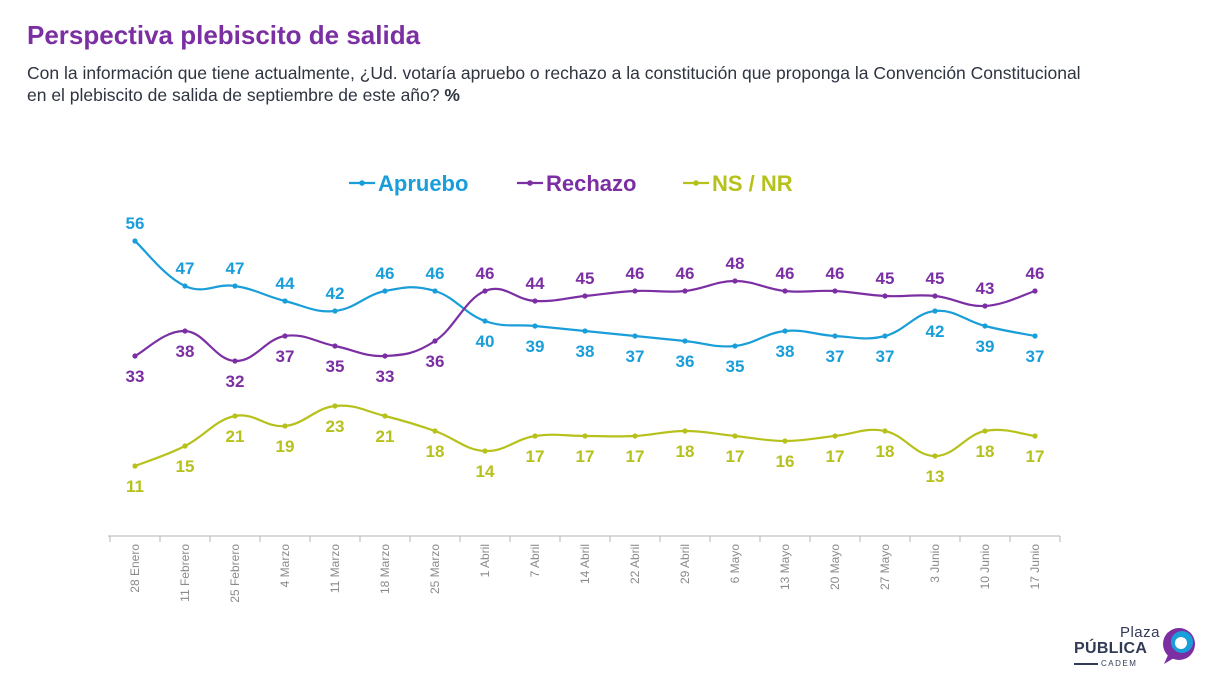 Image resolution: width=1215 pixels, height=684 pixels. Describe the element at coordinates (335, 366) in the screenshot. I see `rechazo-data-label: 35` at that location.